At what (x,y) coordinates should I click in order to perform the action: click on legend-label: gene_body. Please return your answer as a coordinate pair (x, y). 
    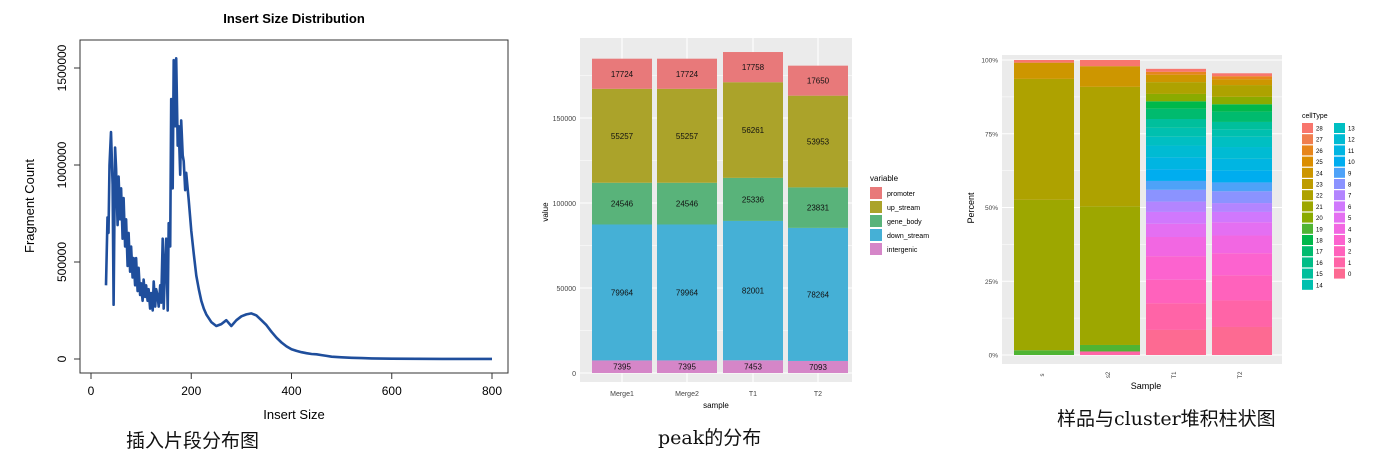
    Looking at the image, I should click on (904, 222).